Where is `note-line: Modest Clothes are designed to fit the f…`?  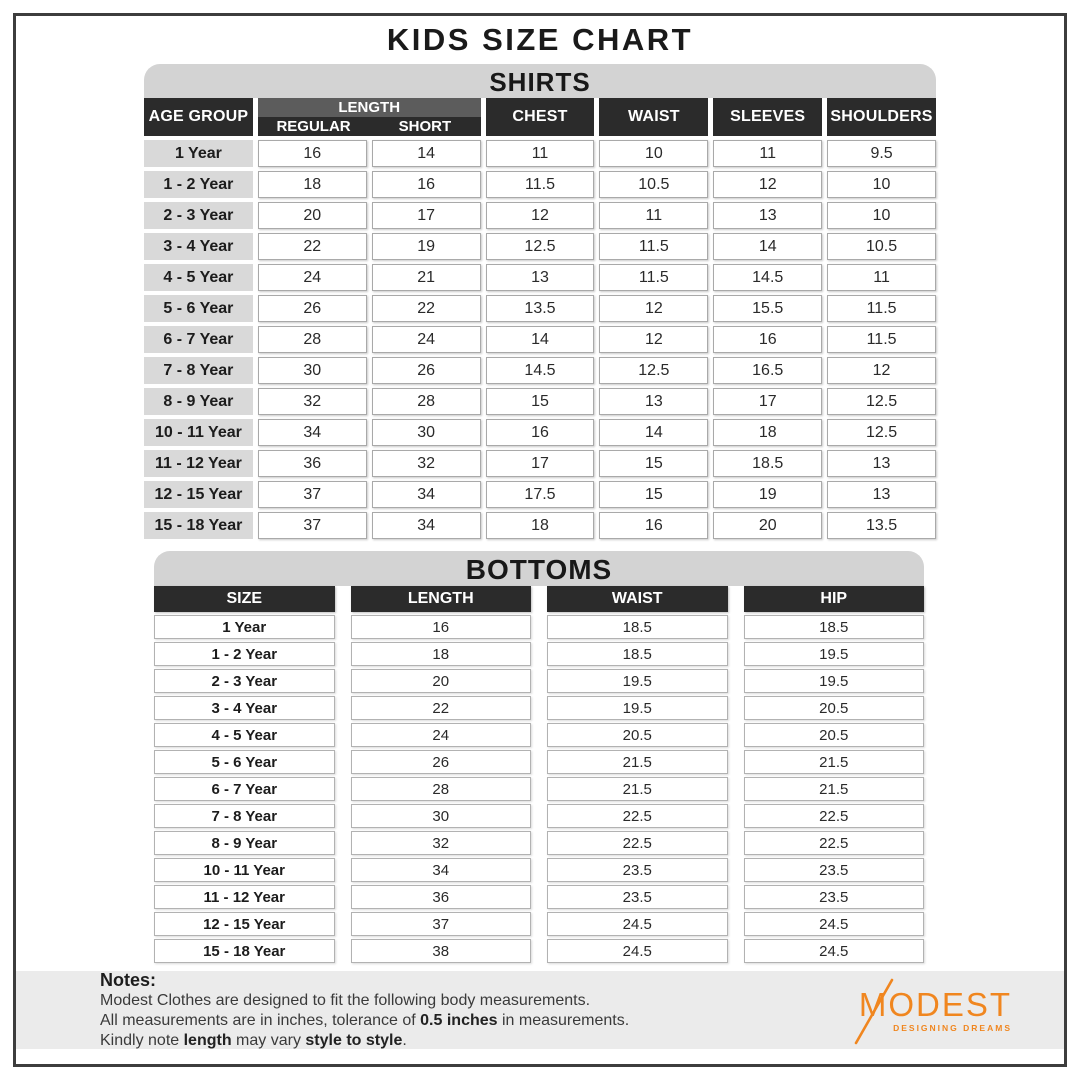
note-line: Modest Clothes are designed to fit the f… is located at coordinates (345, 1000).